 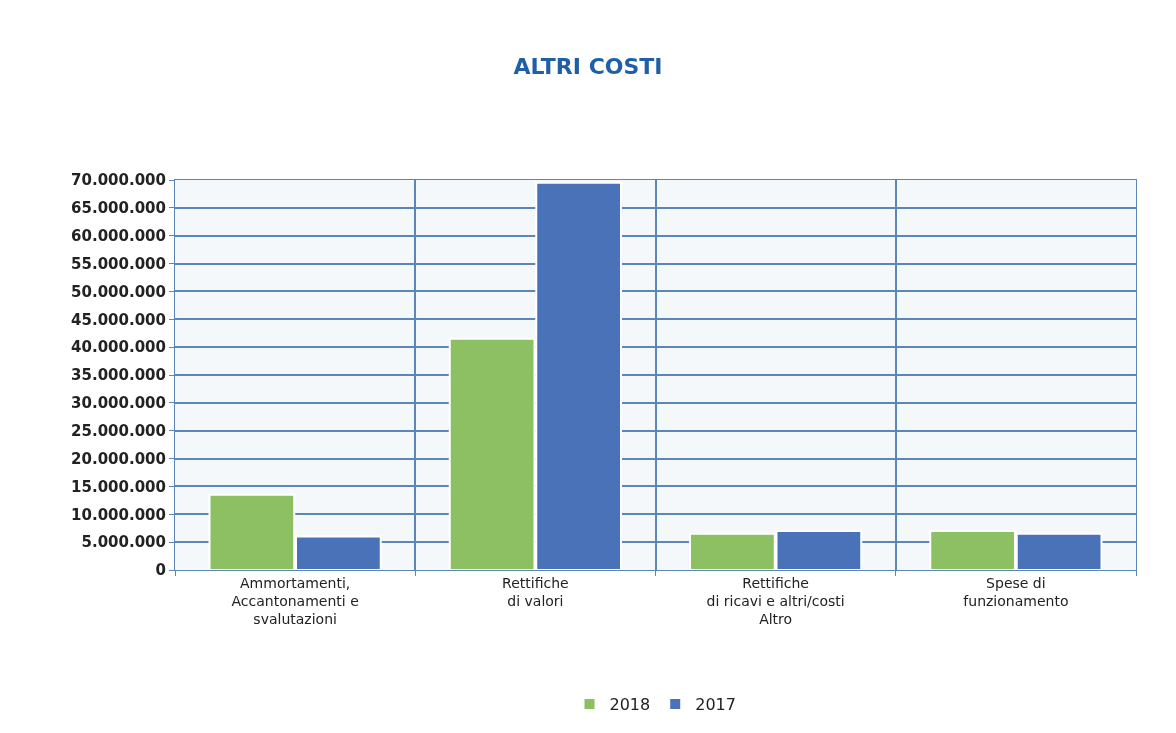 What do you see at coordinates (118, 458) in the screenshot?
I see `y-tick-label: 20.000.000` at bounding box center [118, 458].